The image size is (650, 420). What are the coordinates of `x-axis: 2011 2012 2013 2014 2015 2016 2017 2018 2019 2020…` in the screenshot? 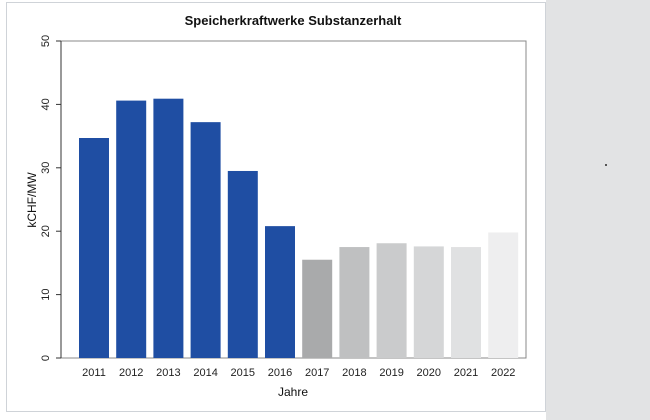 It's located at (298, 373).